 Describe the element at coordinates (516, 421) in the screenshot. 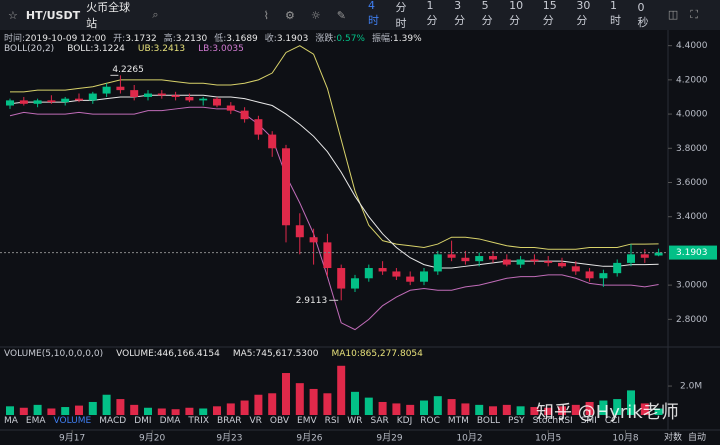

I see `indicator-tab: PSY` at that location.